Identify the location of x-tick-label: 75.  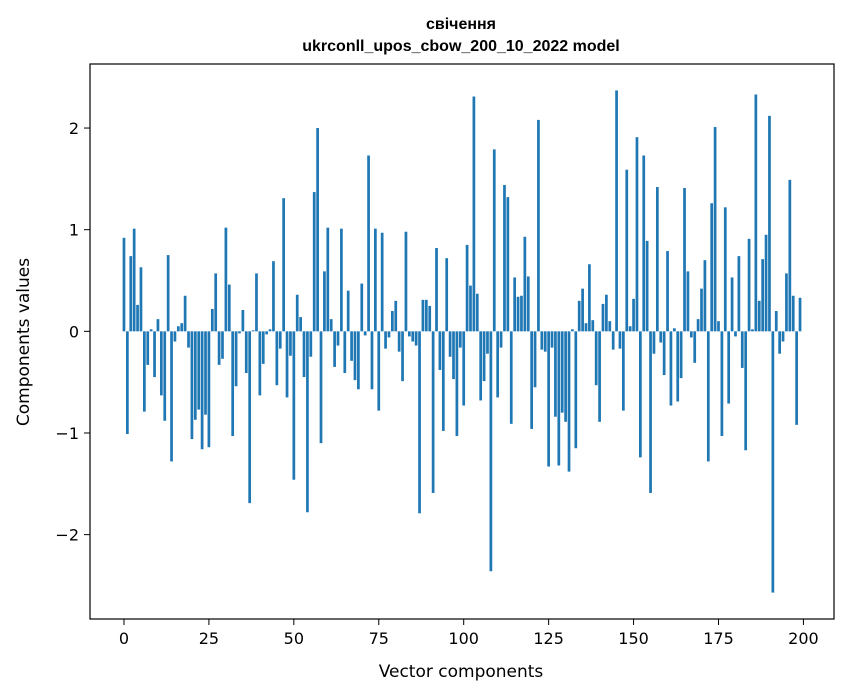
(379, 638).